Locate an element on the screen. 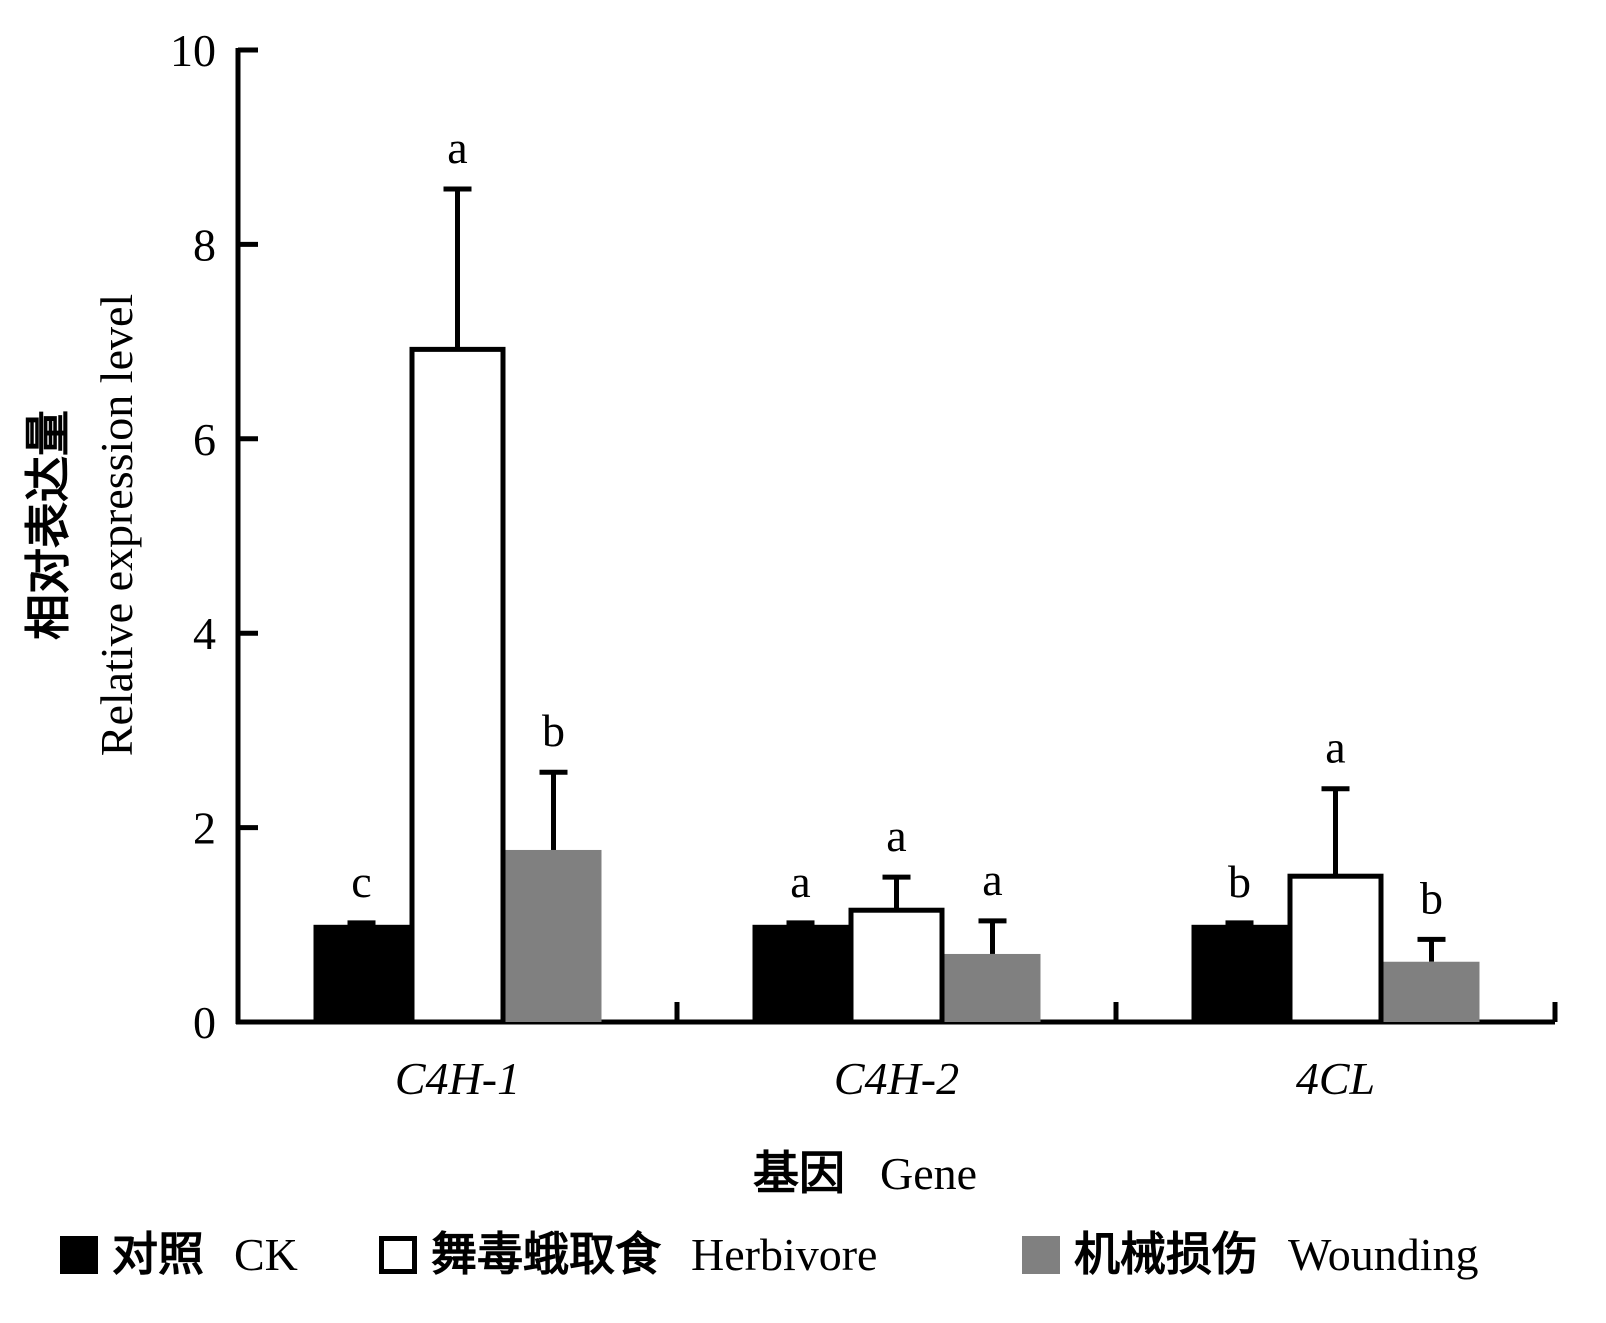 The image size is (1606, 1323). significance-letter: c is located at coordinates (361, 881).